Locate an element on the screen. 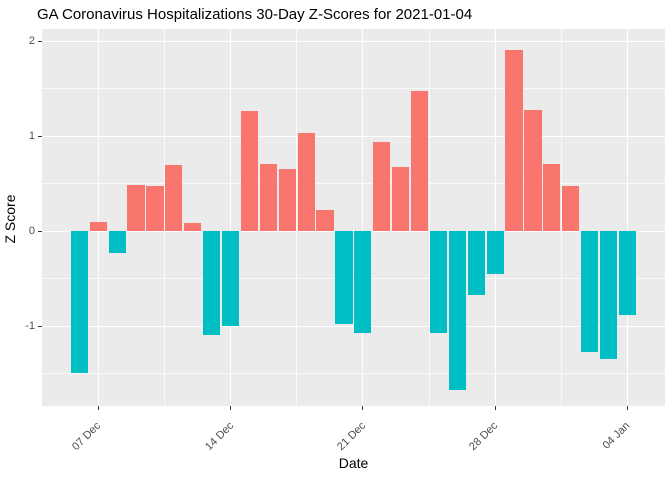 The image size is (672, 480). x-tick-label: 14 Dec is located at coordinates (219, 436).